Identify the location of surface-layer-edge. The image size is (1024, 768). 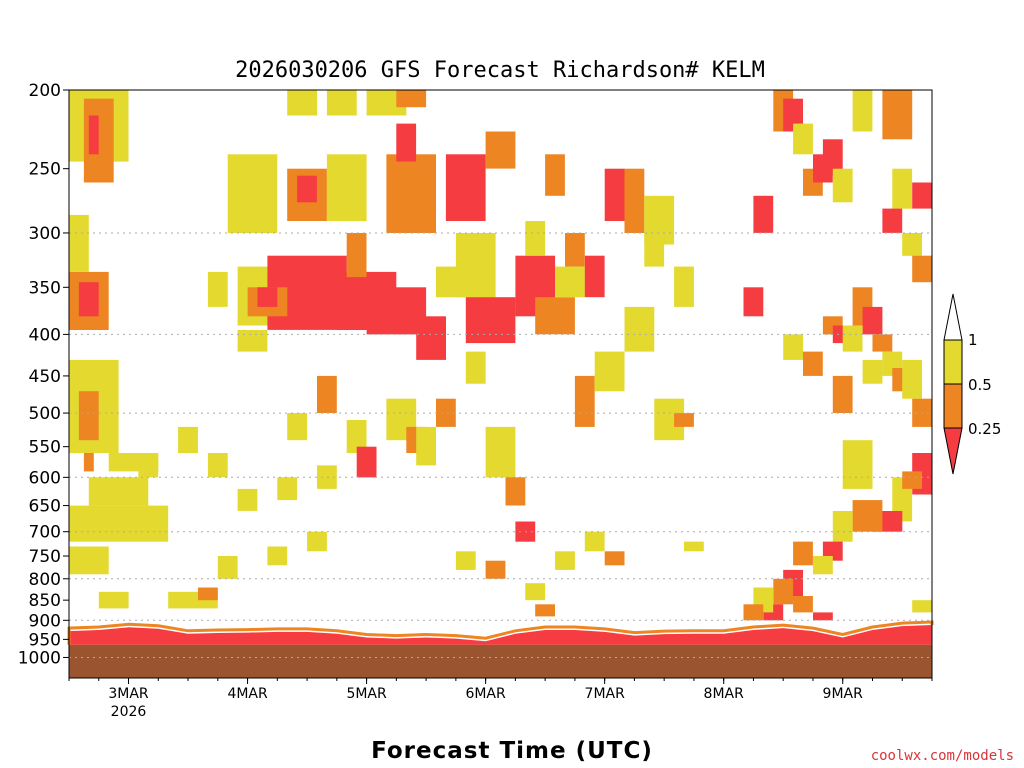
(500, 632).